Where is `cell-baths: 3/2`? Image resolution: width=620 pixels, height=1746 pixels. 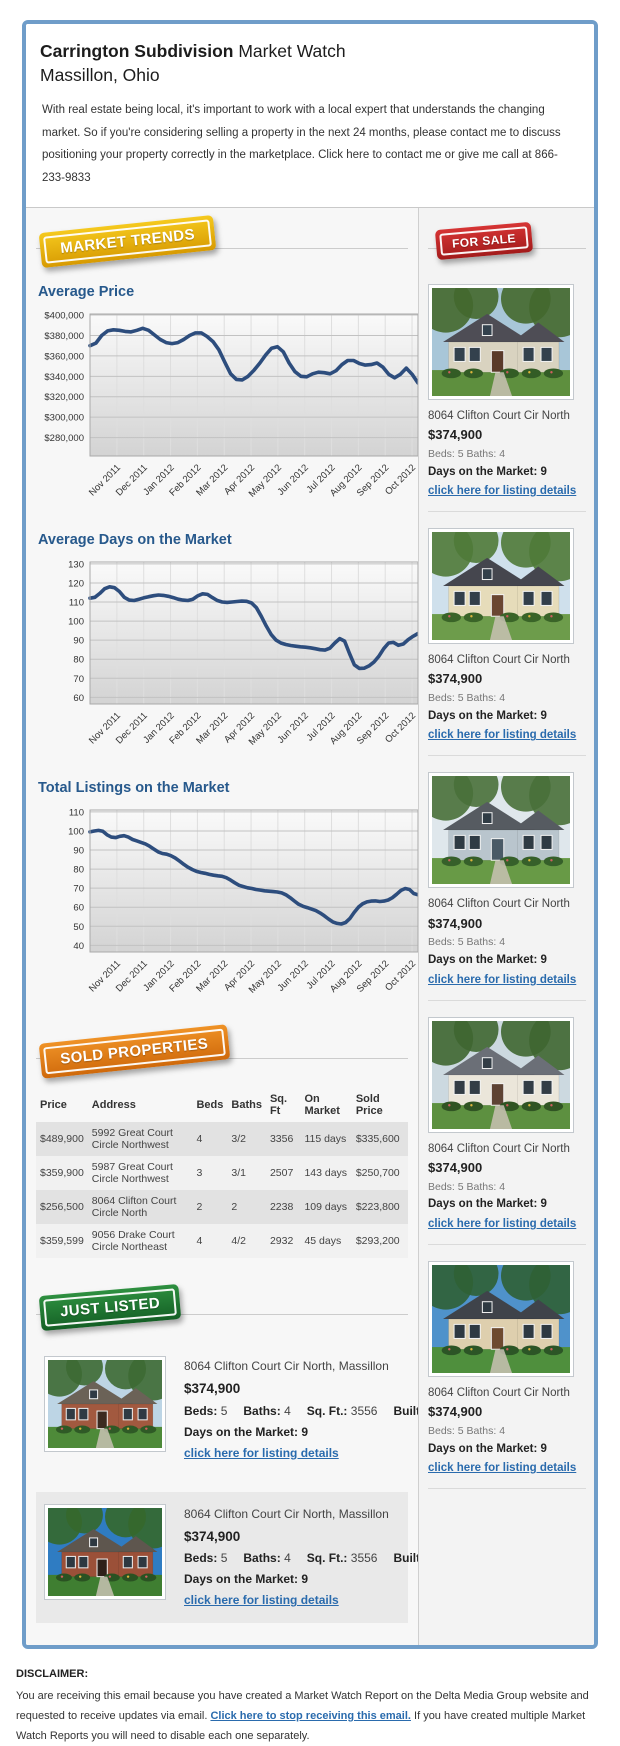
cell-baths: 3/2 is located at coordinates (246, 1138).